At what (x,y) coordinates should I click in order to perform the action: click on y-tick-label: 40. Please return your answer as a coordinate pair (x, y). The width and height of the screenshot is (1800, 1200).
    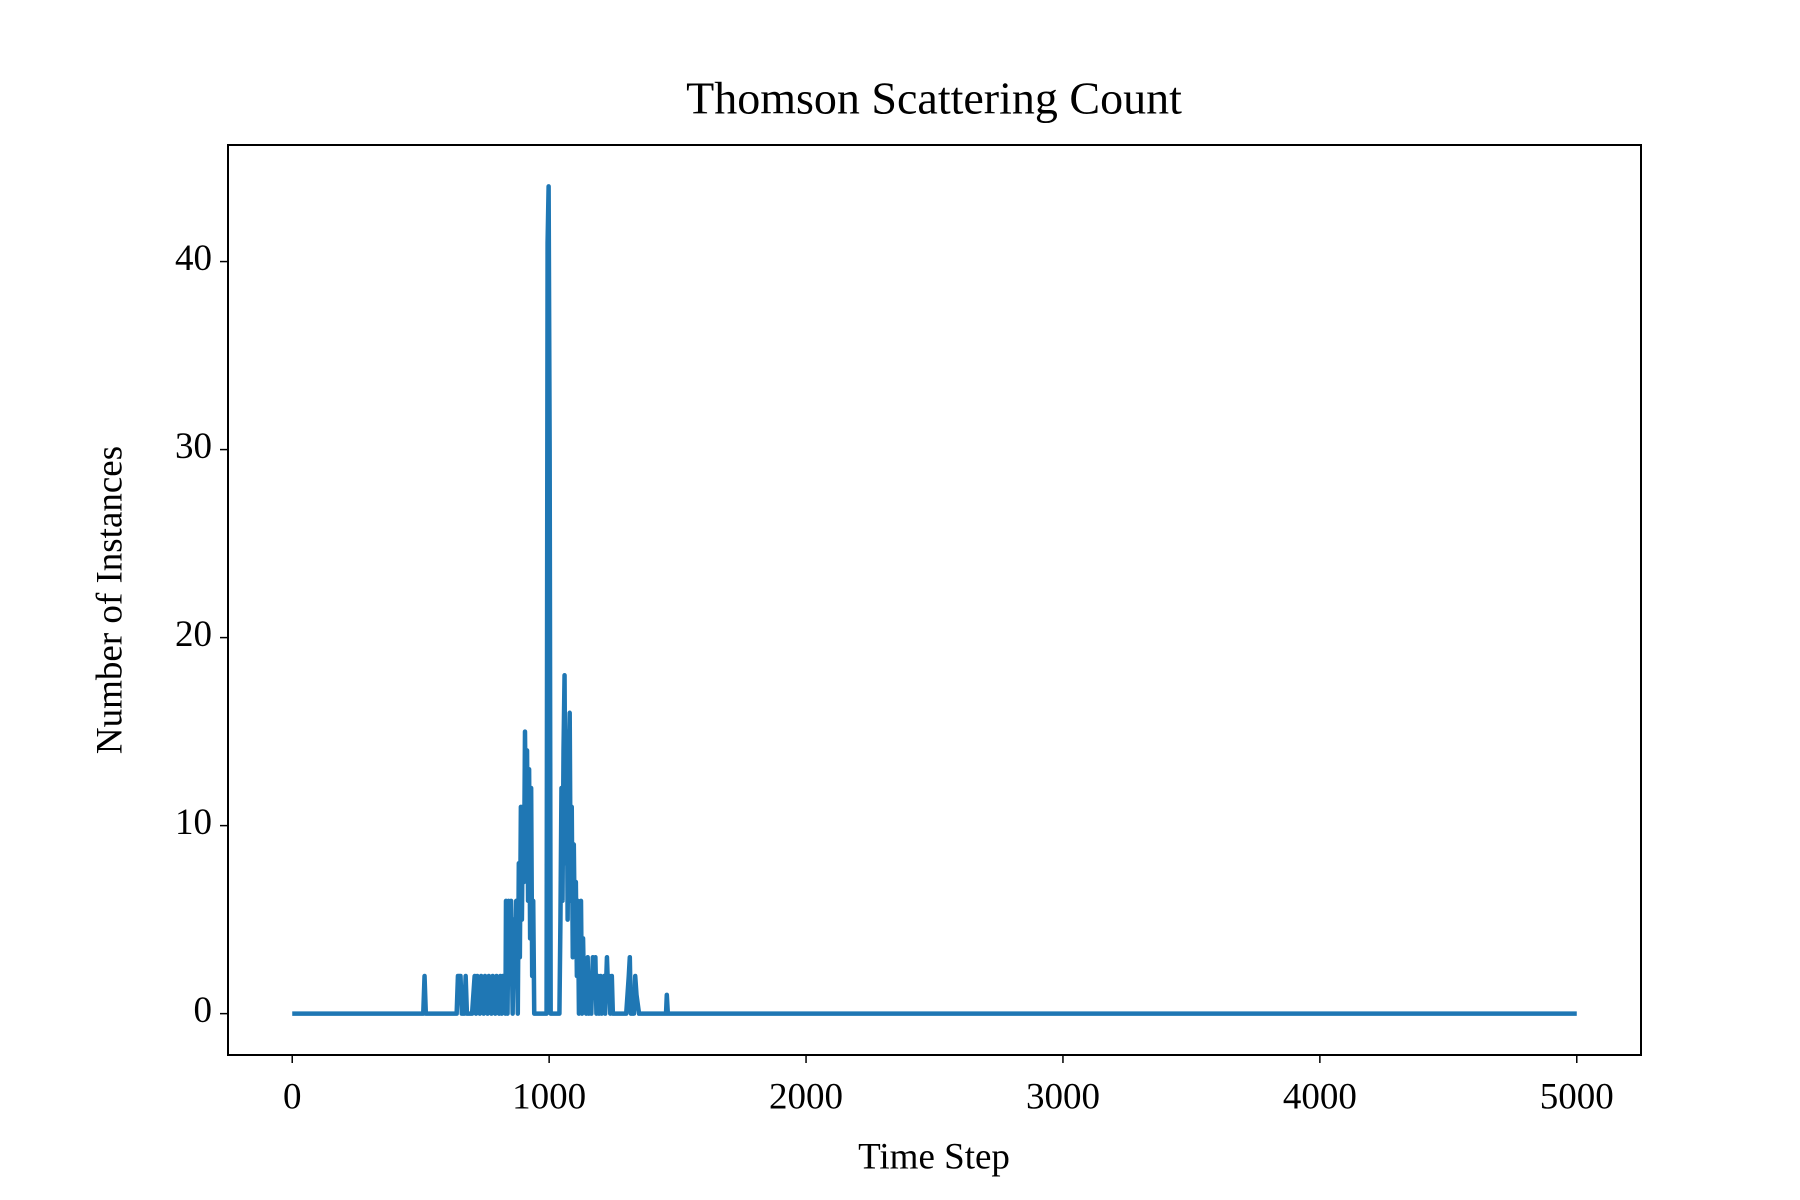
    Looking at the image, I should click on (193, 258).